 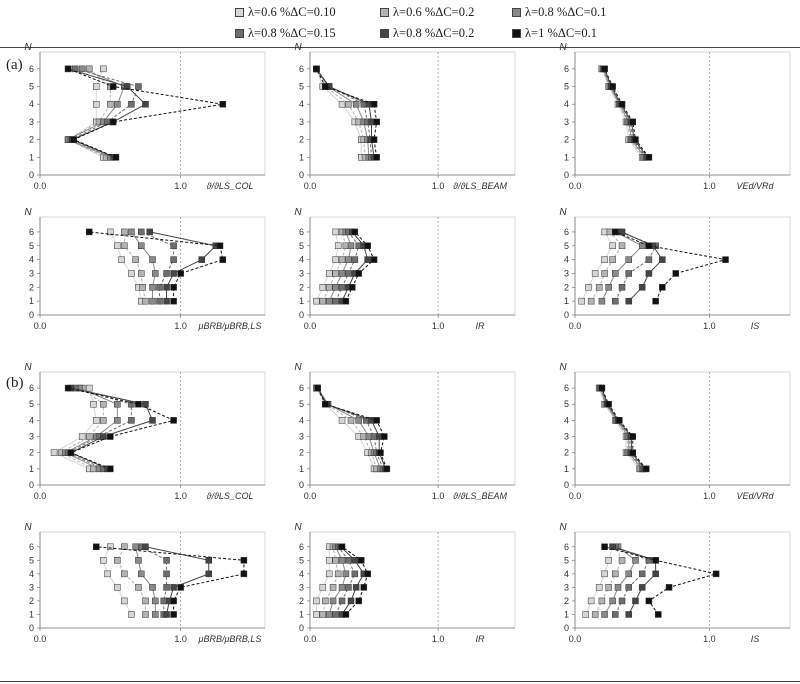 What do you see at coordinates (755, 496) in the screenshot?
I see `axis-label: VEd/VRd` at bounding box center [755, 496].